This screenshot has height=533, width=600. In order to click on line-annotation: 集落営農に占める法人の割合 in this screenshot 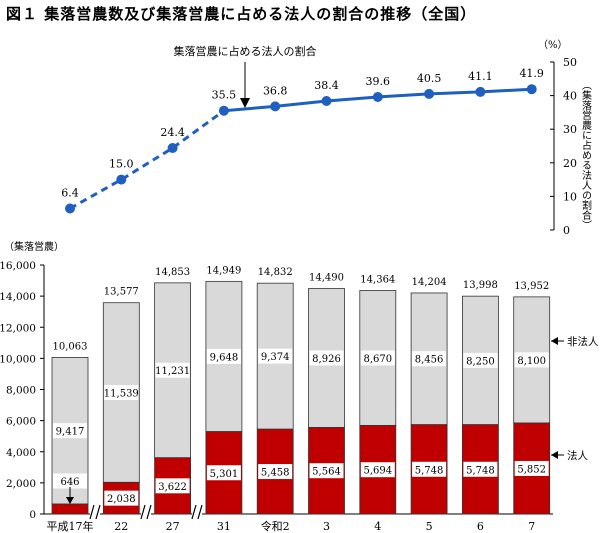, I will do `click(245, 51)`.